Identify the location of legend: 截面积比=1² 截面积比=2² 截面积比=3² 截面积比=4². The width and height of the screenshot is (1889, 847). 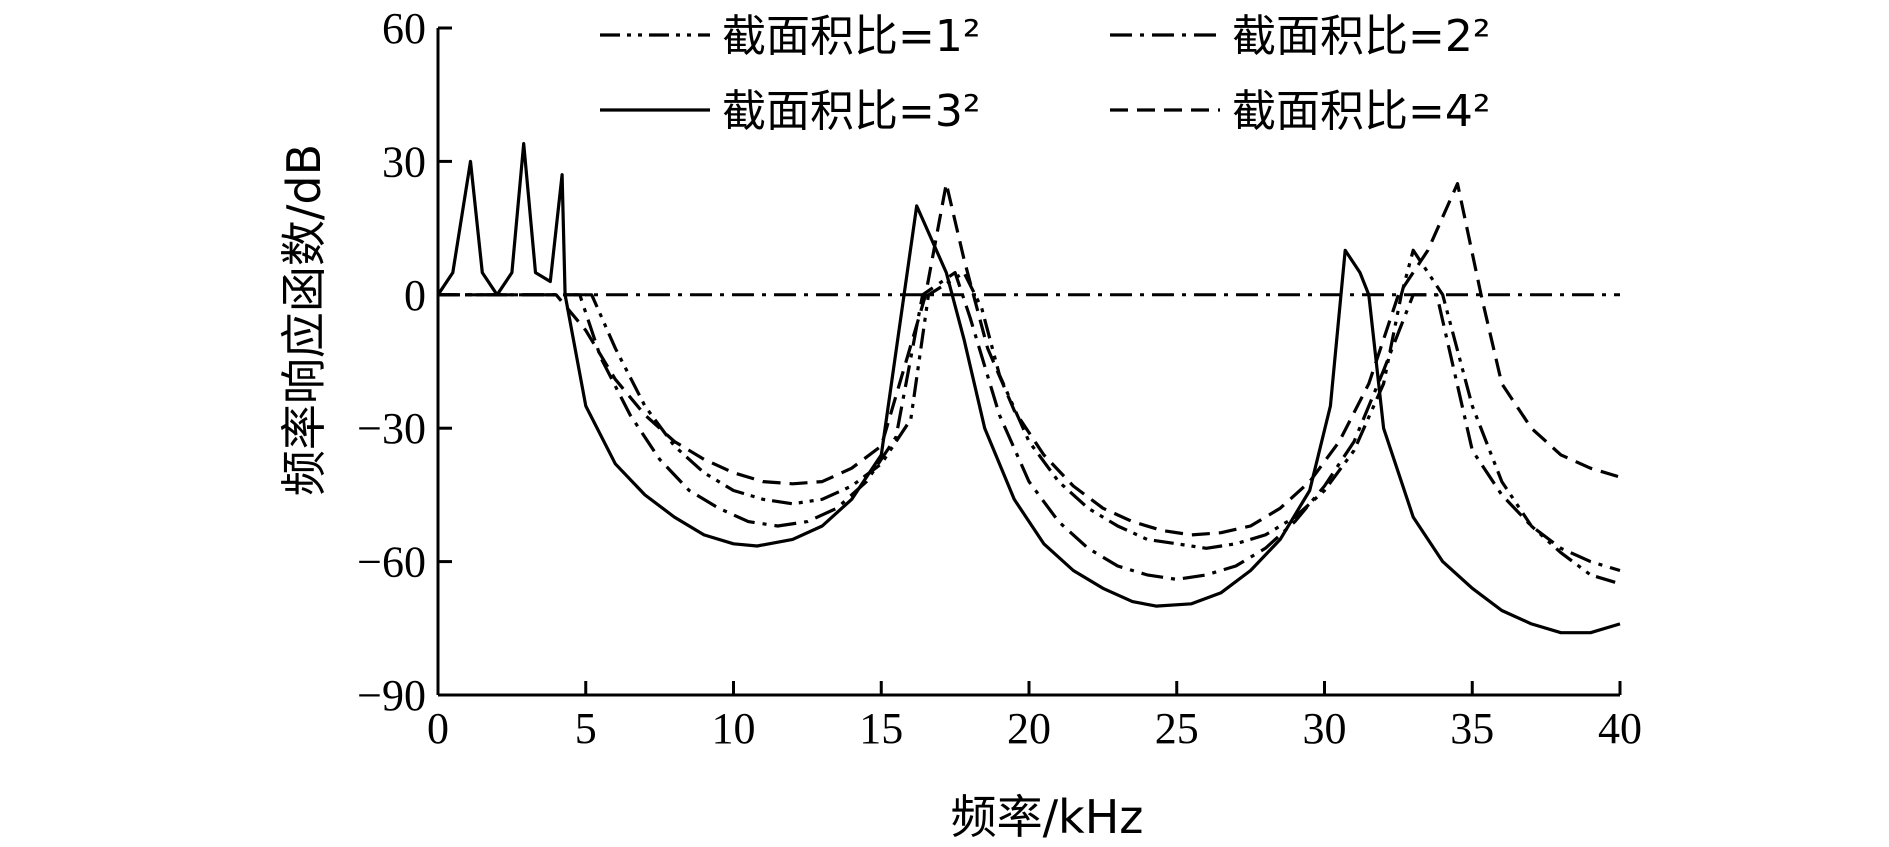
(1045, 74).